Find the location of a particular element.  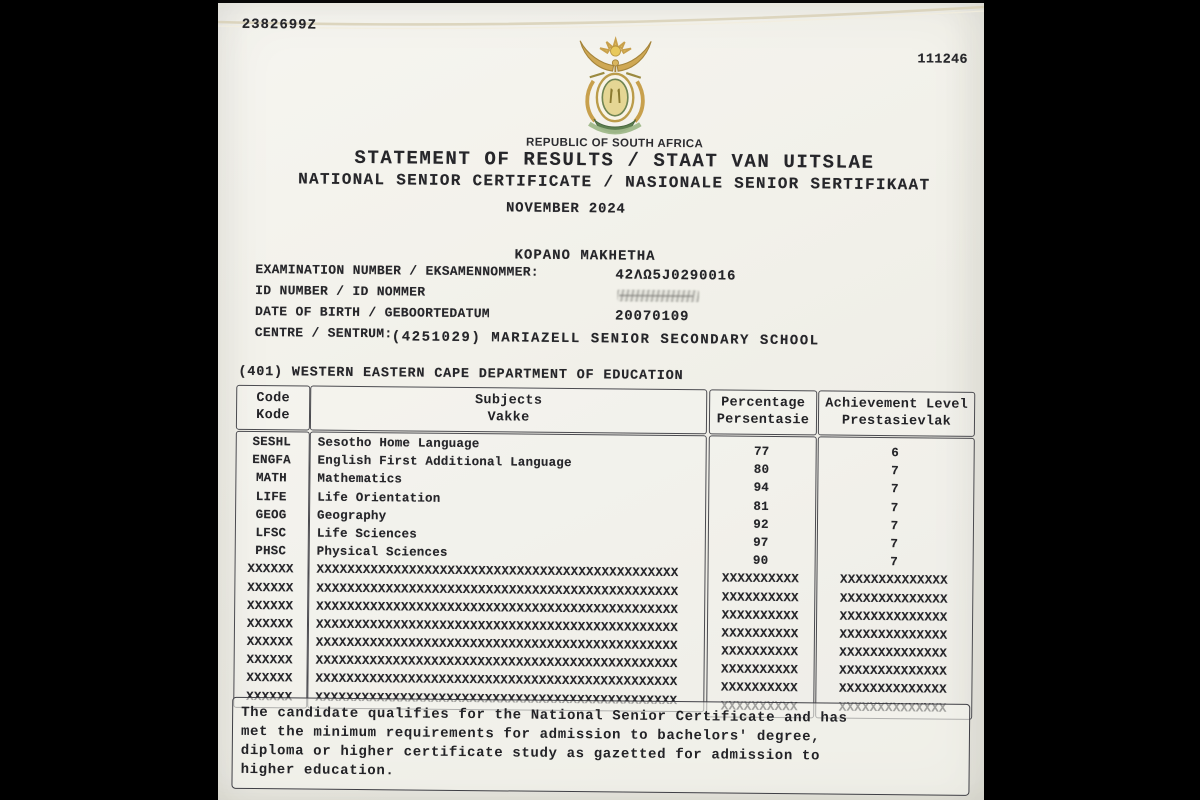

field-label-id-number: ID NUMBER / ID NOMMER is located at coordinates (340, 291).